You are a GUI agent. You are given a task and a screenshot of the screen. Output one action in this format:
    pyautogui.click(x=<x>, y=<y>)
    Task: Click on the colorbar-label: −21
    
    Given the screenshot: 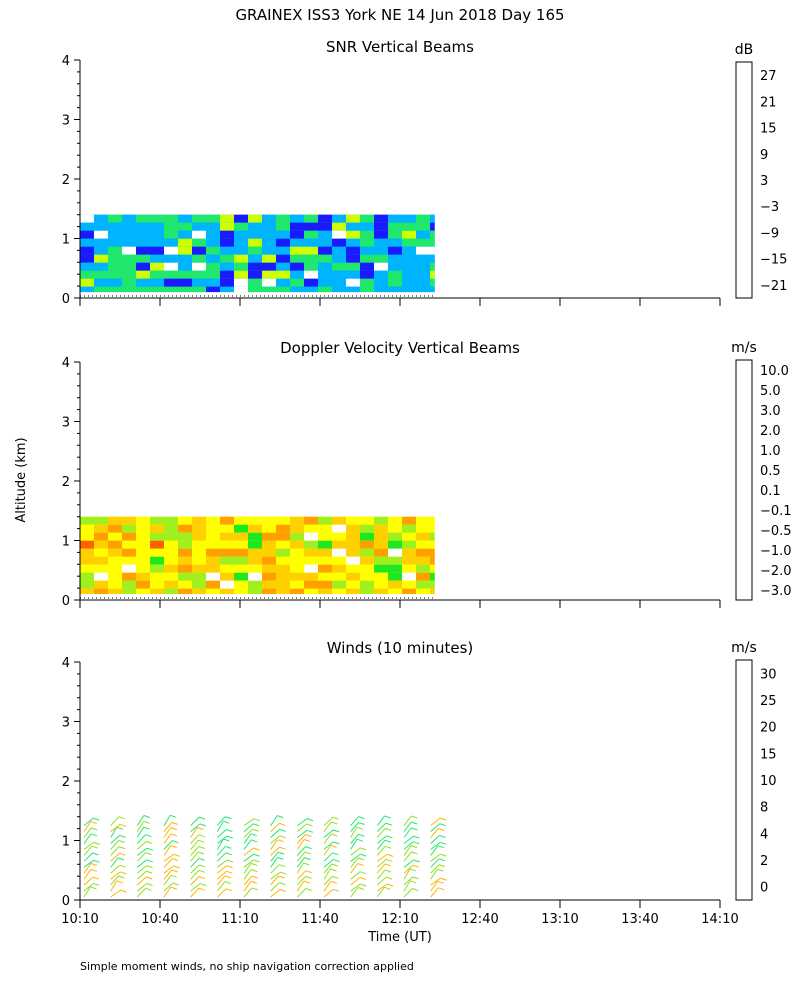 What is the action you would take?
    pyautogui.click(x=773, y=286)
    